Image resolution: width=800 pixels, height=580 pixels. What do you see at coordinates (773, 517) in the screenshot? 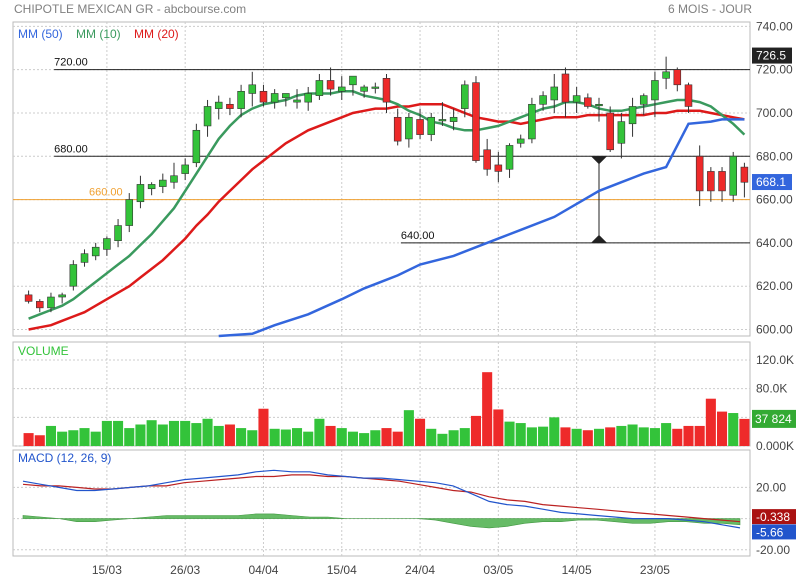
I see `signal-value: -0.338` at bounding box center [773, 517].